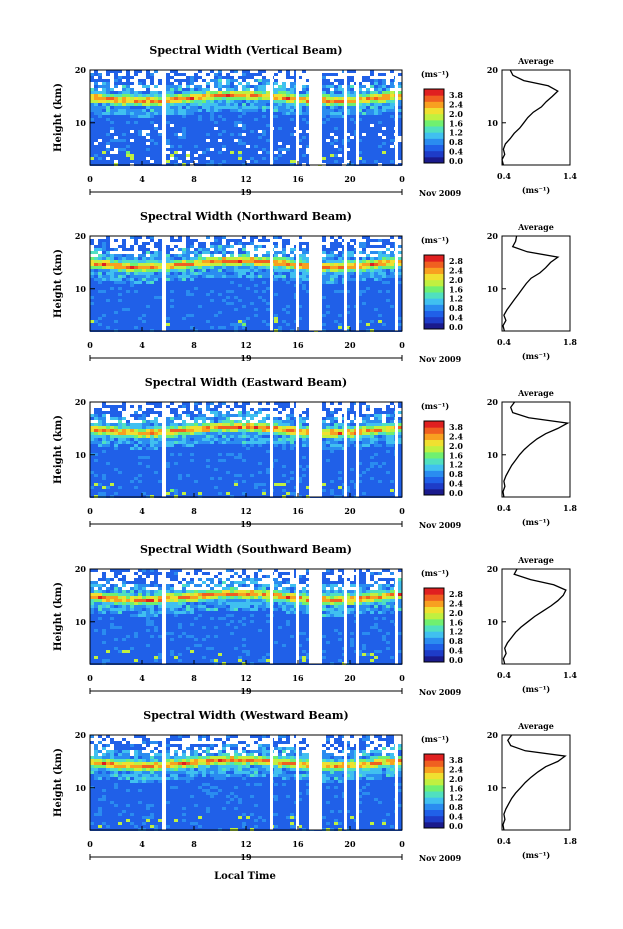 This screenshot has width=623, height=929. What do you see at coordinates (434, 314) in the screenshot?
I see `colorbar-segment` at bounding box center [434, 314].